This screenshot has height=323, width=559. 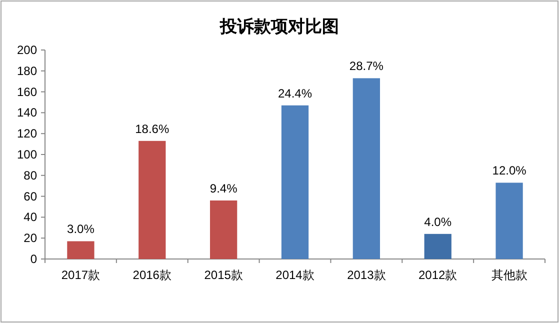 What do you see at coordinates (509, 275) in the screenshot?
I see `x-tick-label: 其他款` at bounding box center [509, 275].